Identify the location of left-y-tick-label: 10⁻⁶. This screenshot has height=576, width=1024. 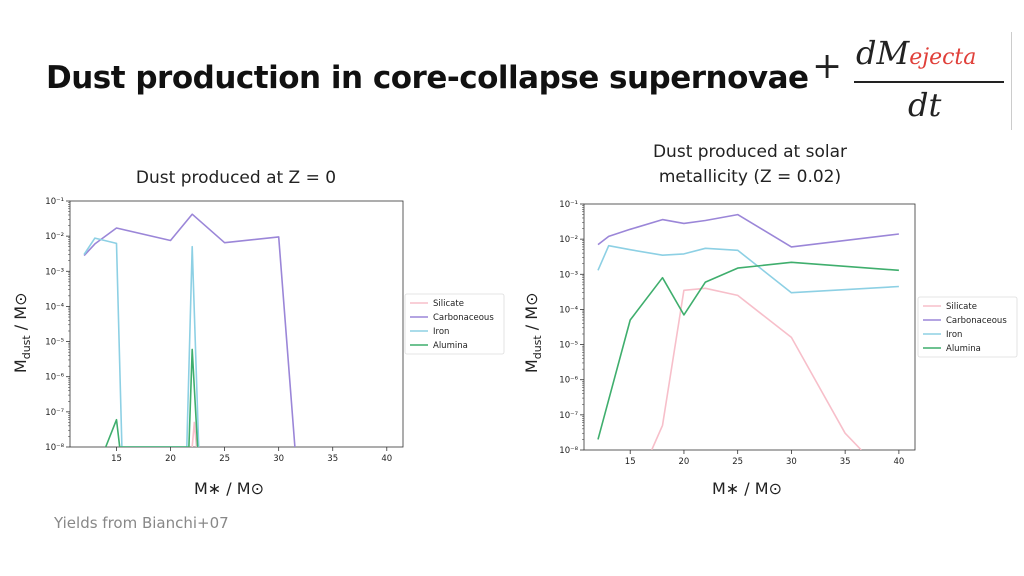
(54, 378).